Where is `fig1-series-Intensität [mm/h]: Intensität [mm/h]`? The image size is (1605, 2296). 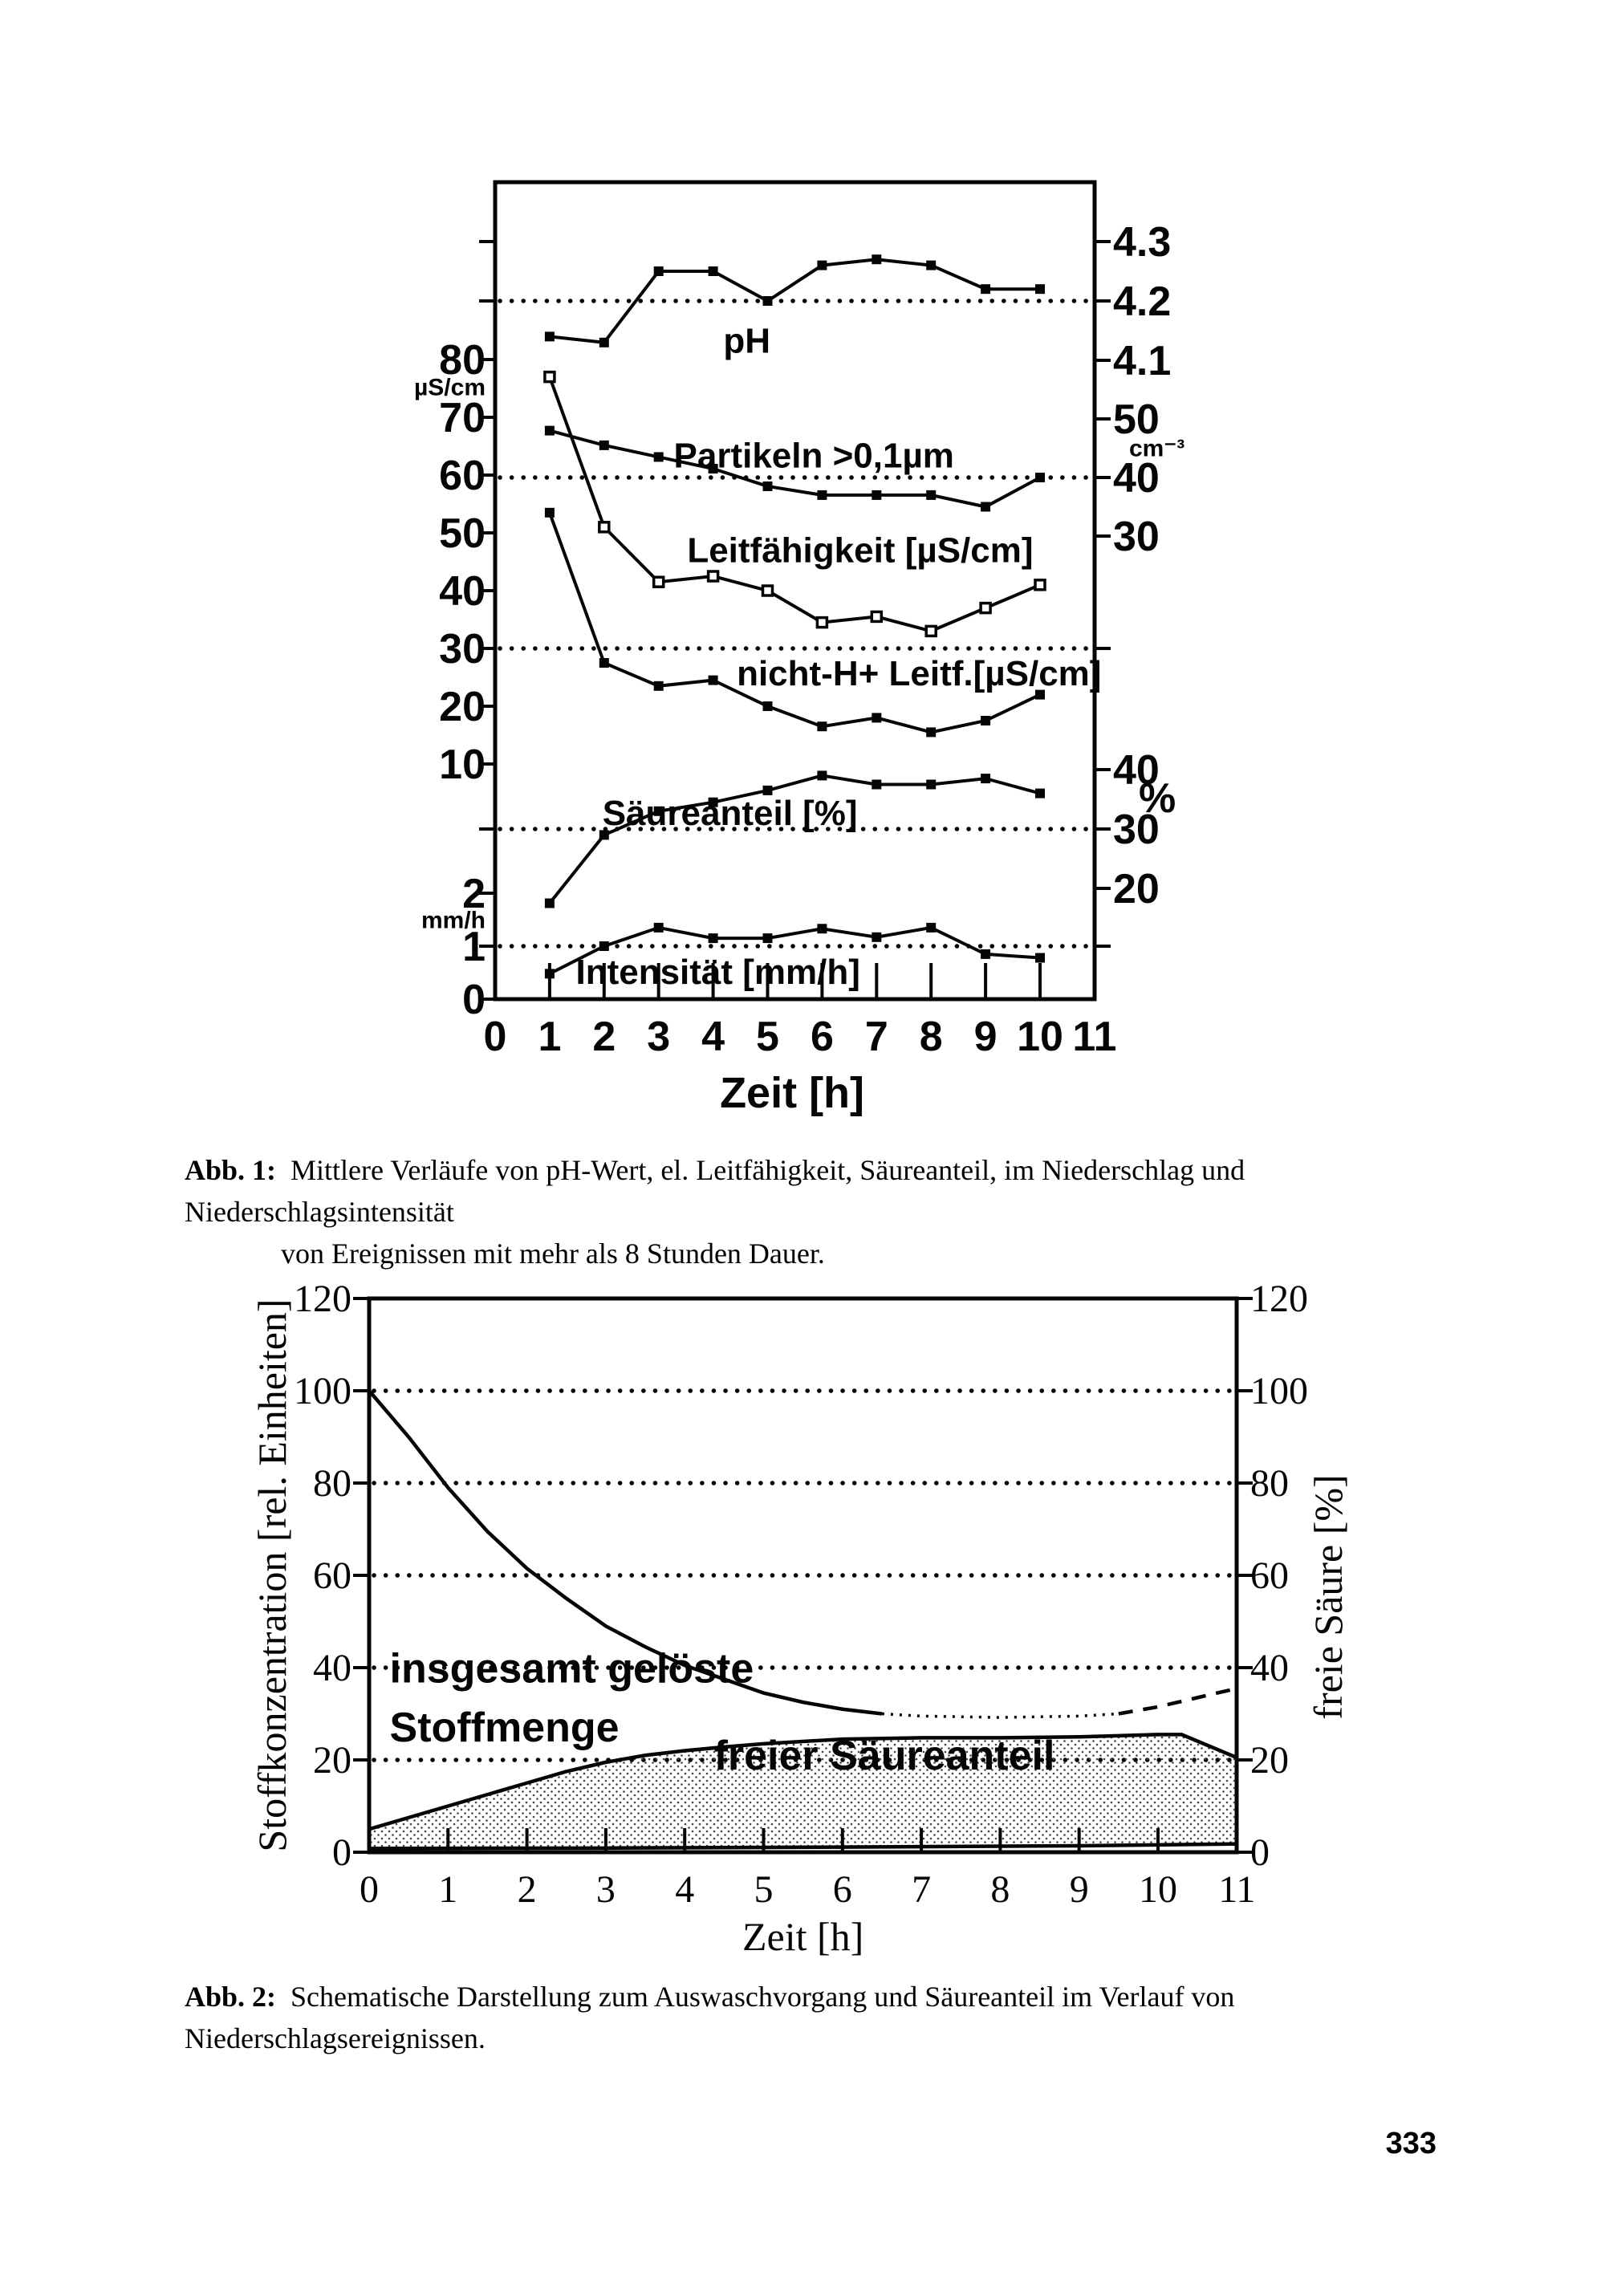 fig1-series-Intensität [mm/h]: Intensität [mm/h] is located at coordinates (794, 957).